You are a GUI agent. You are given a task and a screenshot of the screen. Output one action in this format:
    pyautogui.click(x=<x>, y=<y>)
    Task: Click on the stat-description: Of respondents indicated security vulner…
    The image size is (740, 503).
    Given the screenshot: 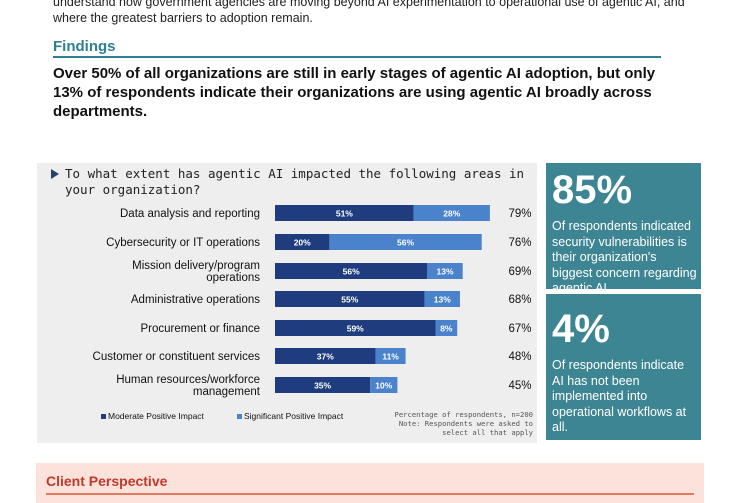 What is the action you would take?
    pyautogui.click(x=624, y=257)
    